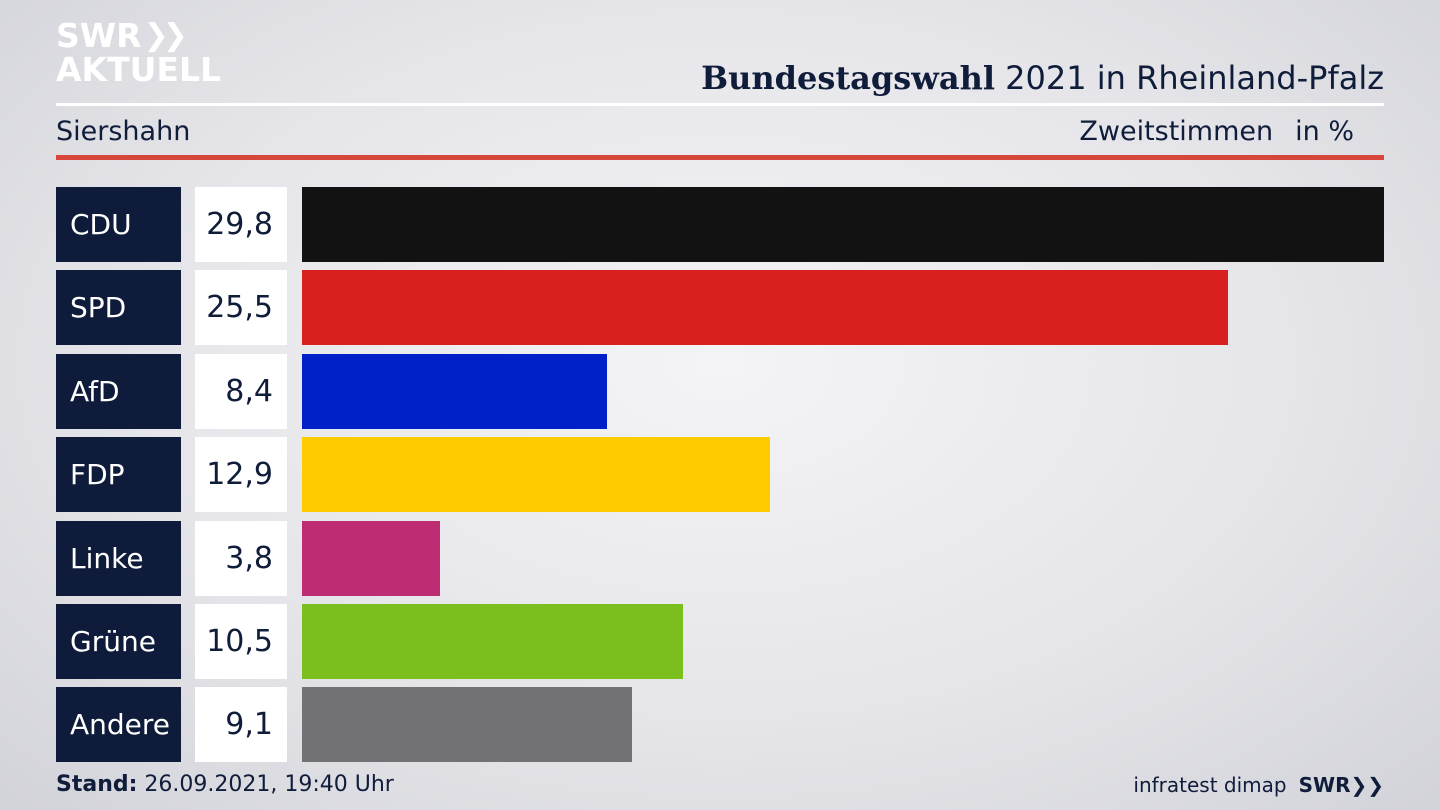  Describe the element at coordinates (118, 474) in the screenshot. I see `category-label: FDP` at that location.